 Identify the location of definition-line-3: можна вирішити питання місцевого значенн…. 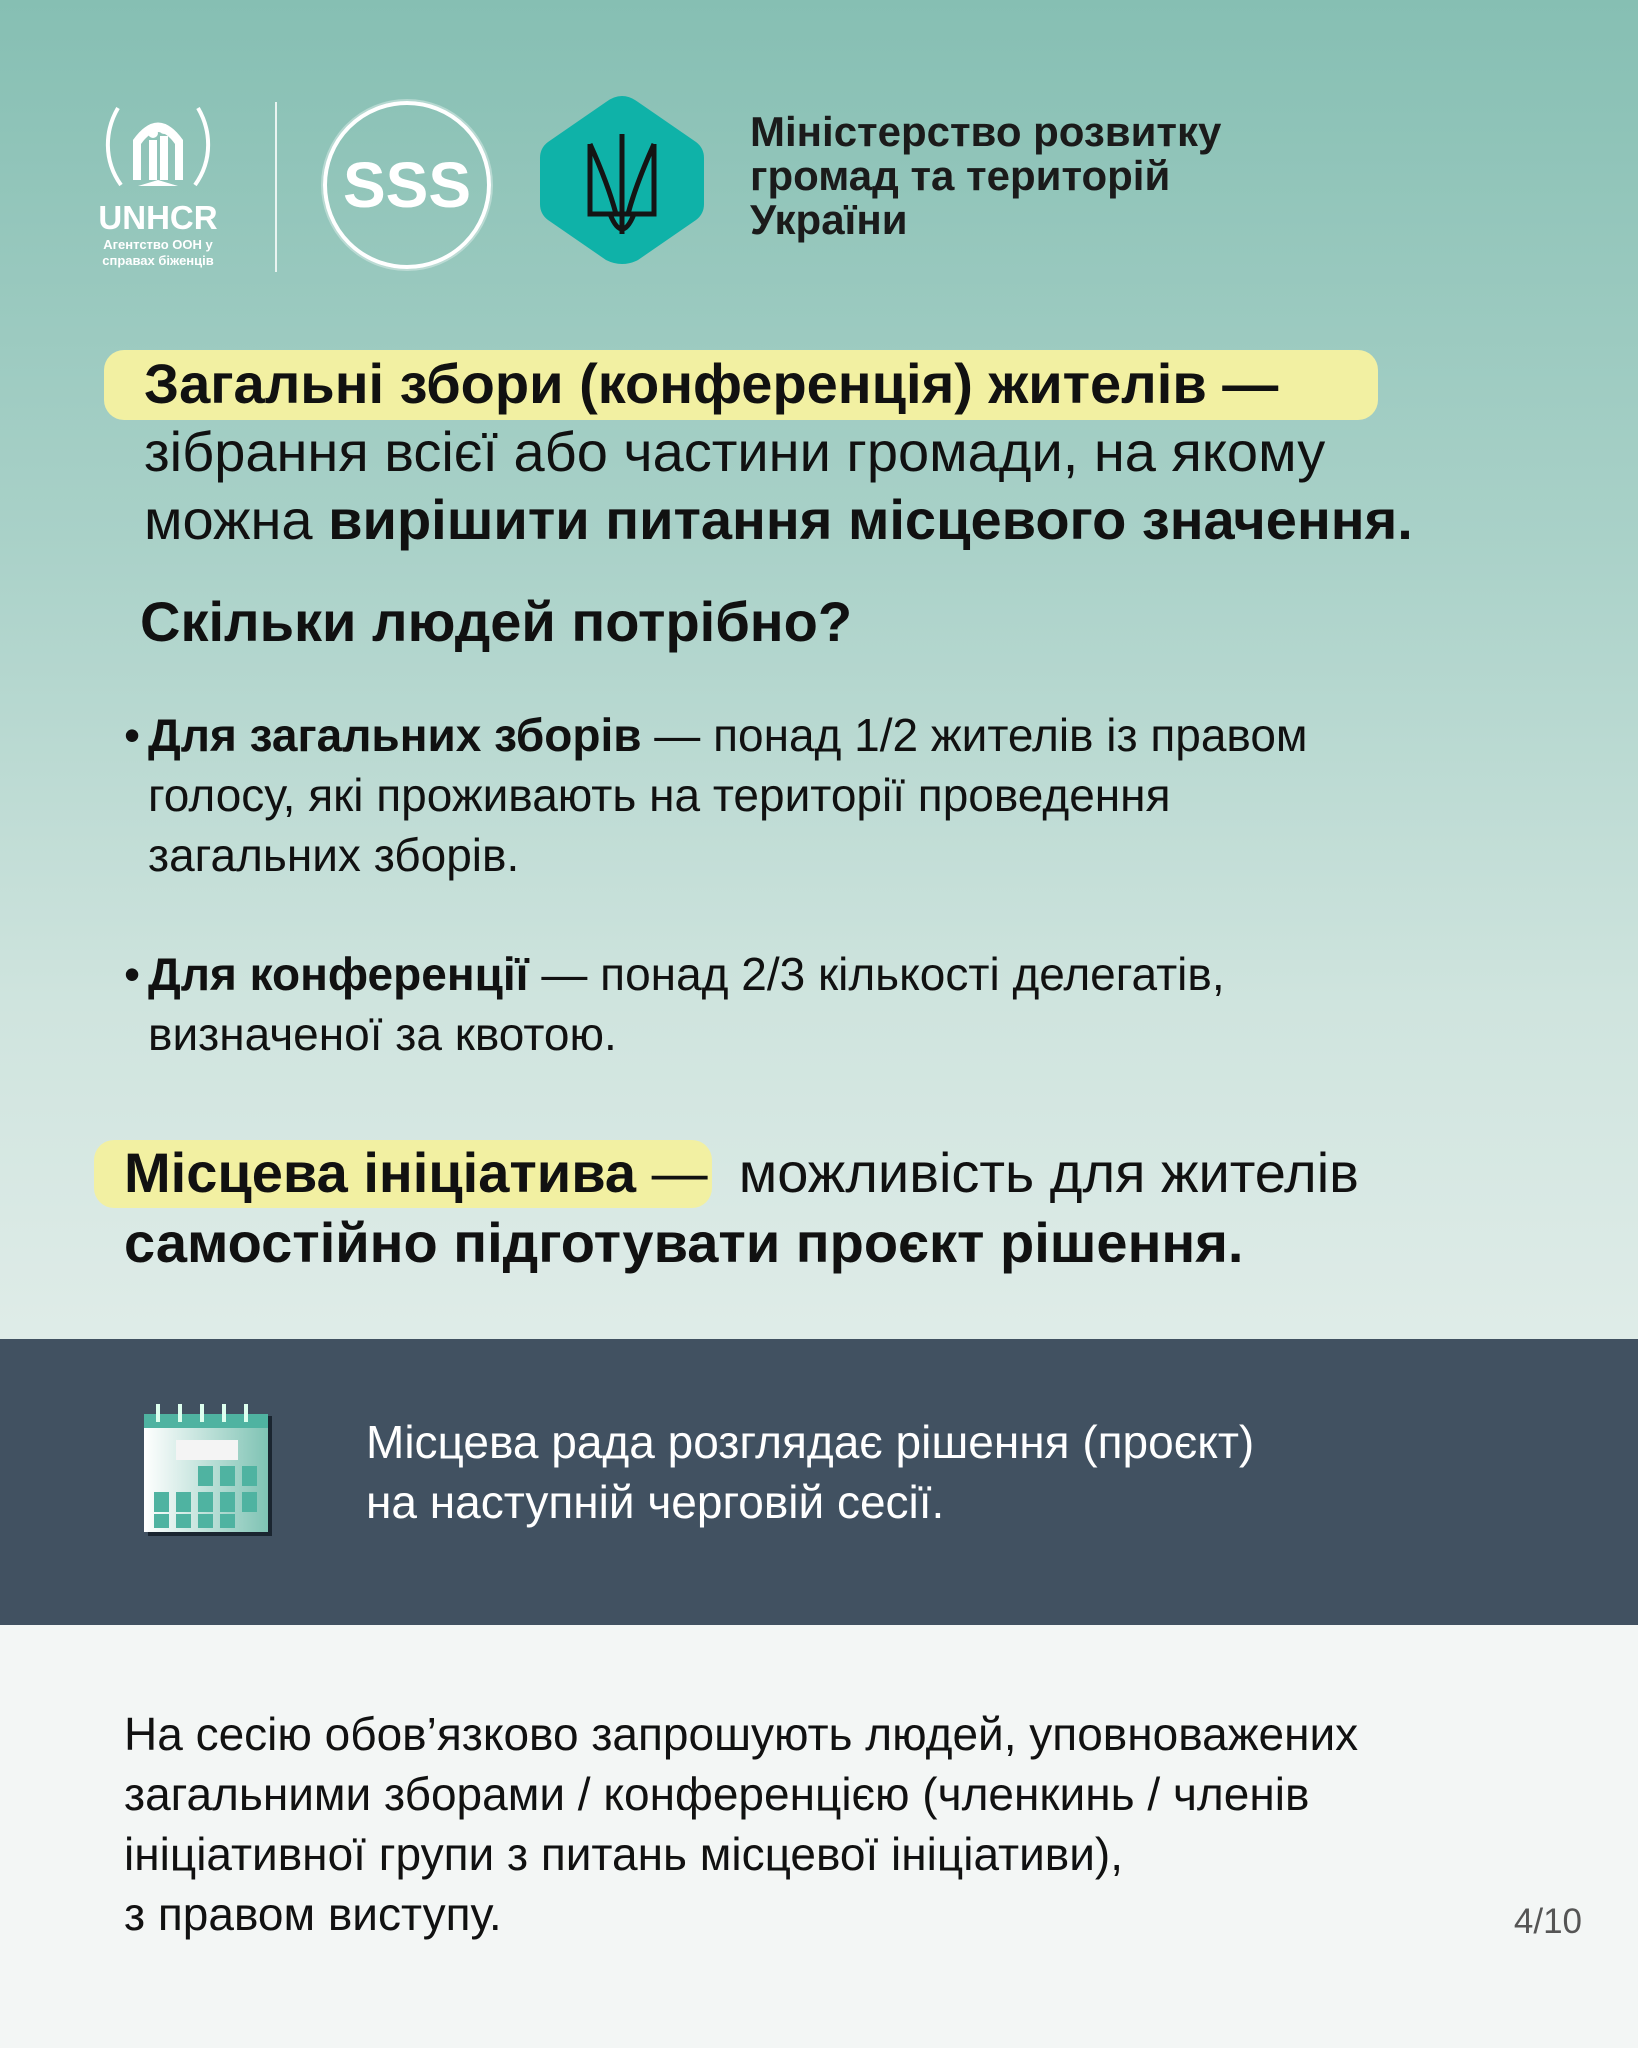
(778, 519).